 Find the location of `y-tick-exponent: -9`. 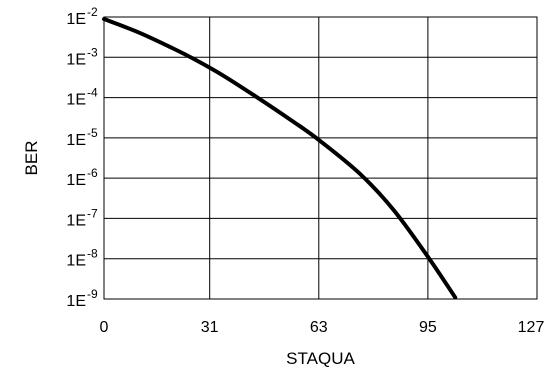

y-tick-exponent: -9 is located at coordinates (92, 294).